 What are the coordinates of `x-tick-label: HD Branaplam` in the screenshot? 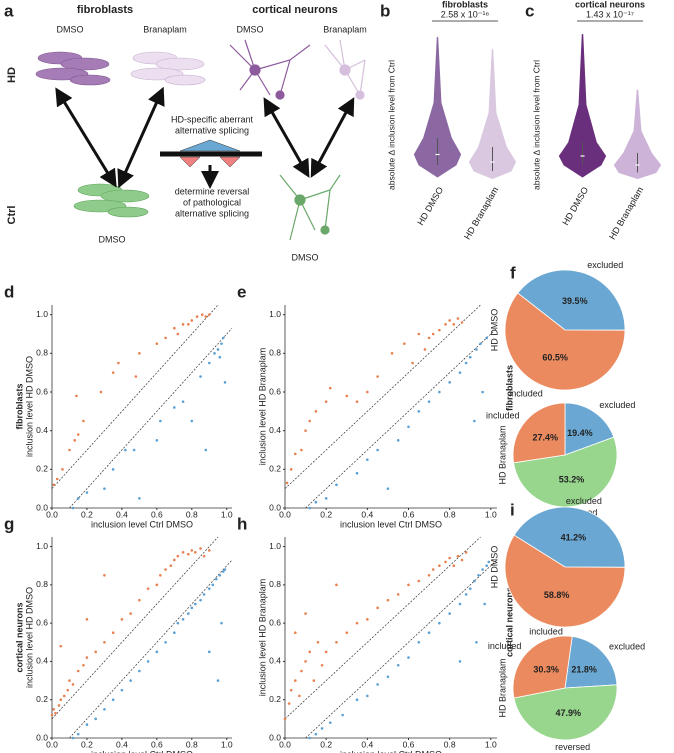 It's located at (481, 213).